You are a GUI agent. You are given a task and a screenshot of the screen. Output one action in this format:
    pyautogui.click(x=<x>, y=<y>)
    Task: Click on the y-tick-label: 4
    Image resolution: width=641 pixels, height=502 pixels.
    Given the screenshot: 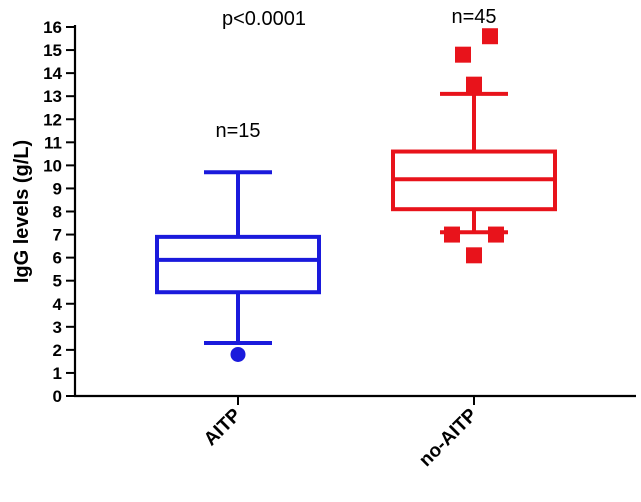 What is the action you would take?
    pyautogui.click(x=58, y=304)
    